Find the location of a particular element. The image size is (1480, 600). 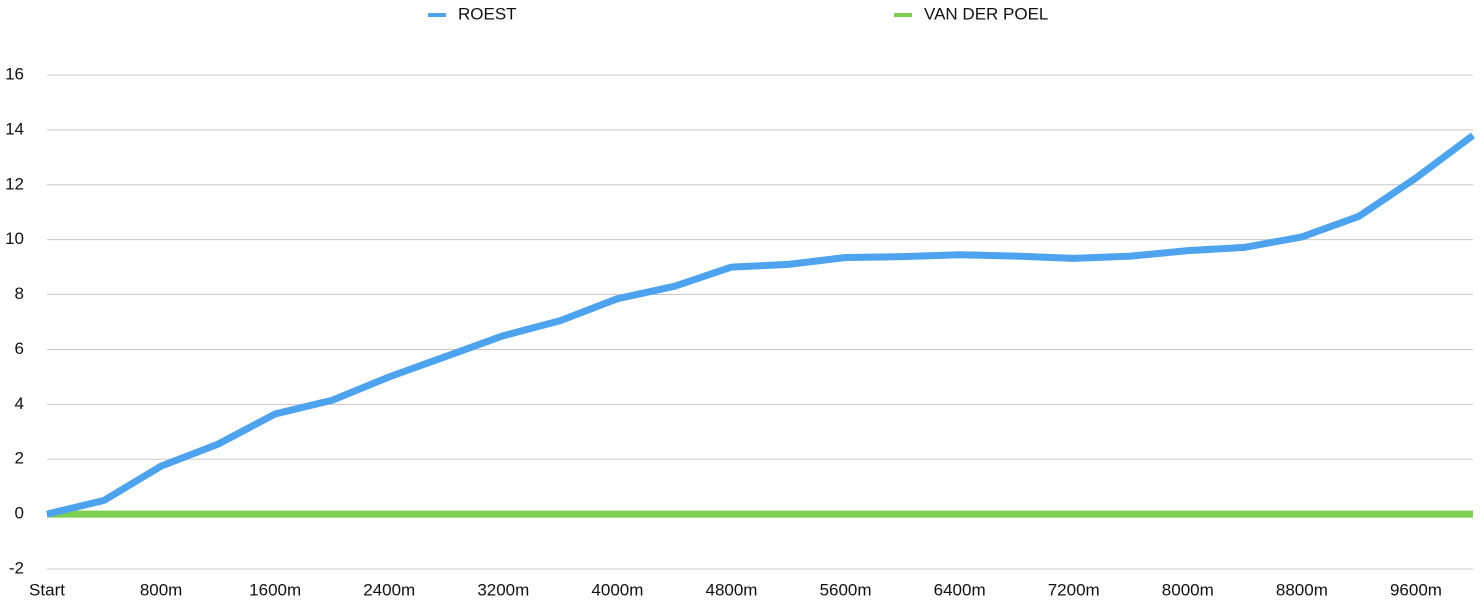

legend-label: ROEST is located at coordinates (487, 13).